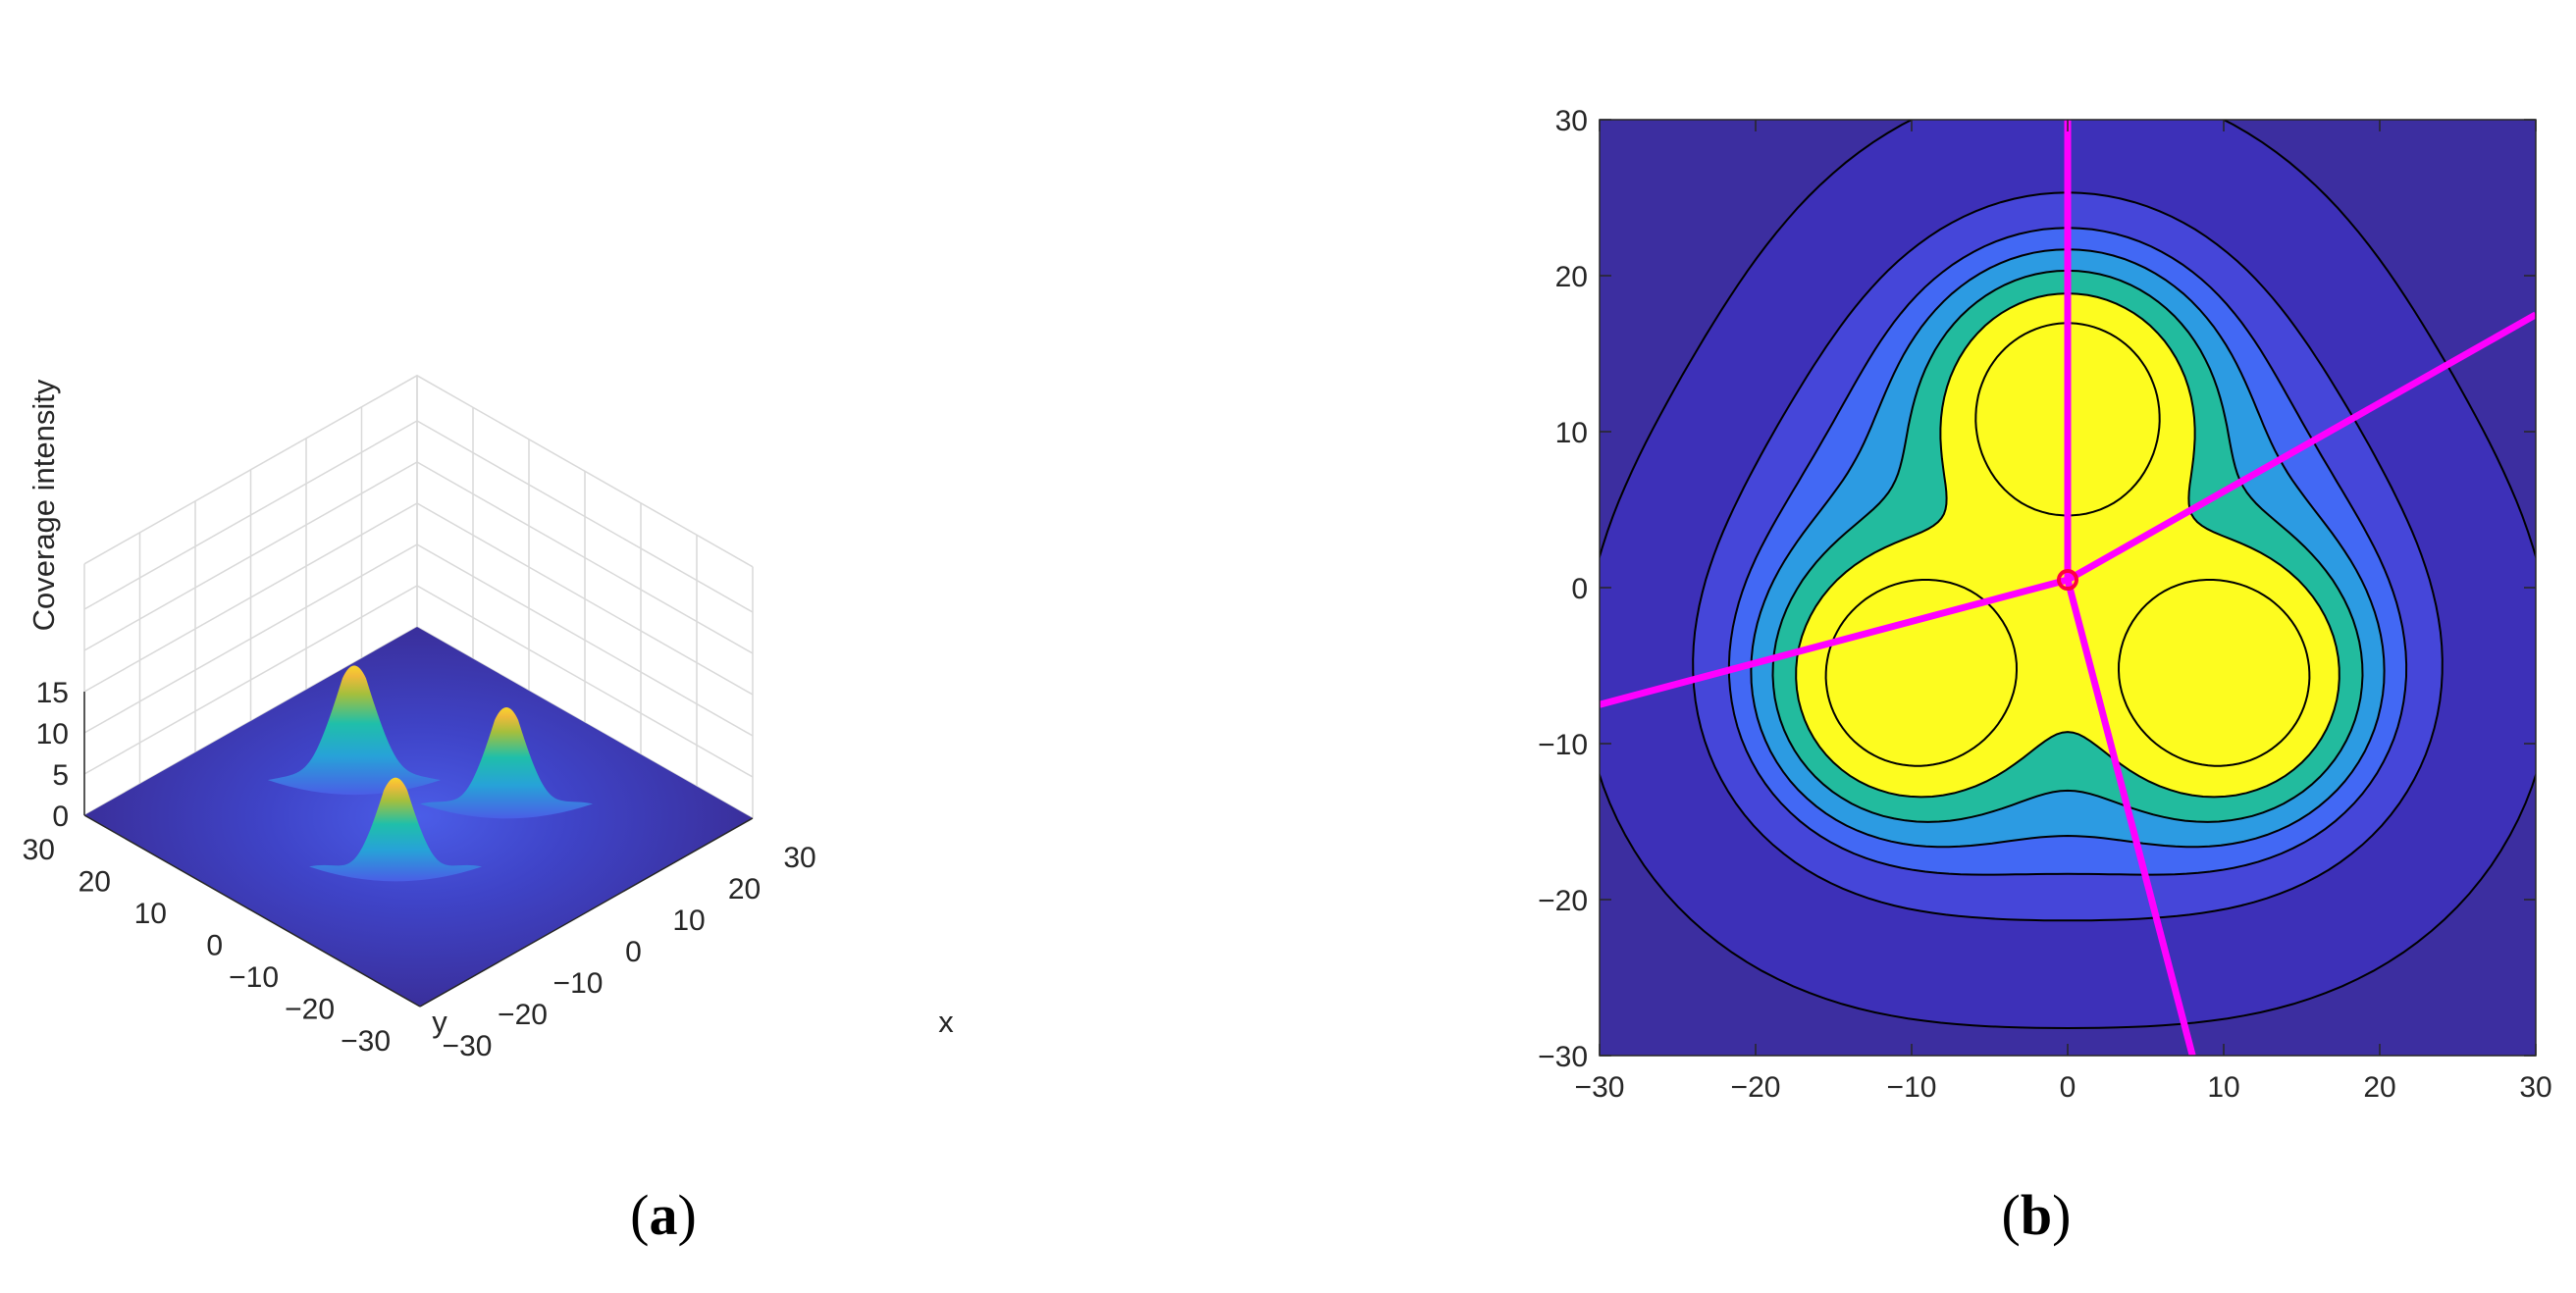  What do you see at coordinates (2067, 580) in the screenshot?
I see `centroid-marker` at bounding box center [2067, 580].